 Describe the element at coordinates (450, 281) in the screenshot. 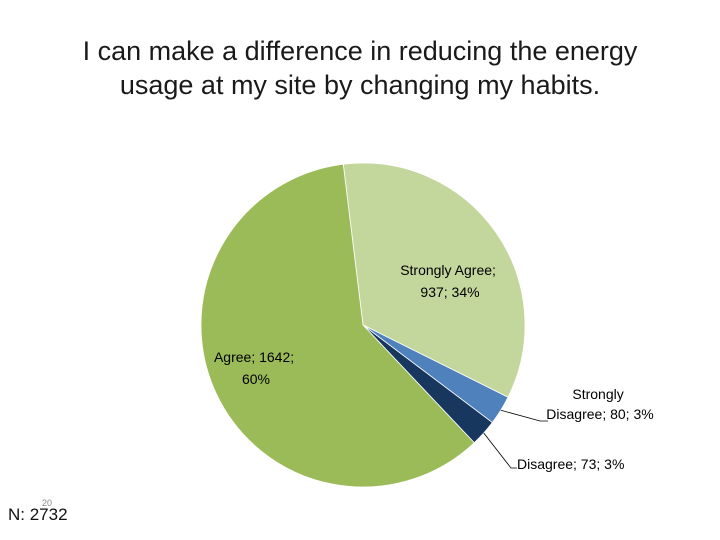

I see `label-strongly-agree: Strongly Agree; 937; 34%` at that location.